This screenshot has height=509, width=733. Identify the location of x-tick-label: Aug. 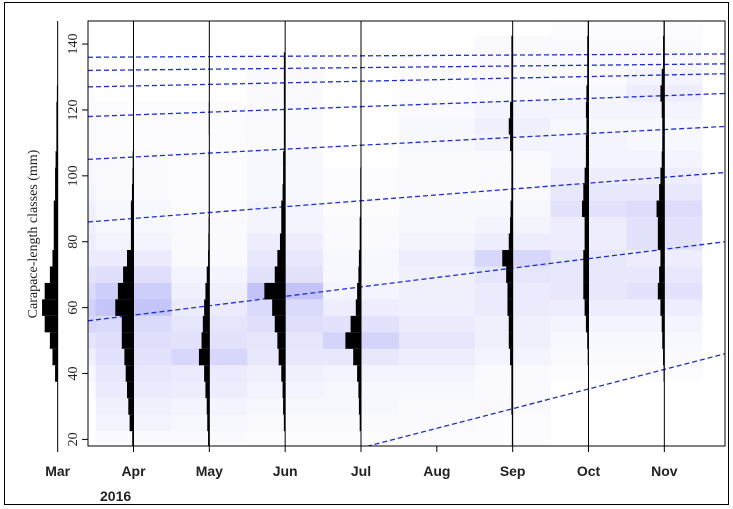
(436, 471).